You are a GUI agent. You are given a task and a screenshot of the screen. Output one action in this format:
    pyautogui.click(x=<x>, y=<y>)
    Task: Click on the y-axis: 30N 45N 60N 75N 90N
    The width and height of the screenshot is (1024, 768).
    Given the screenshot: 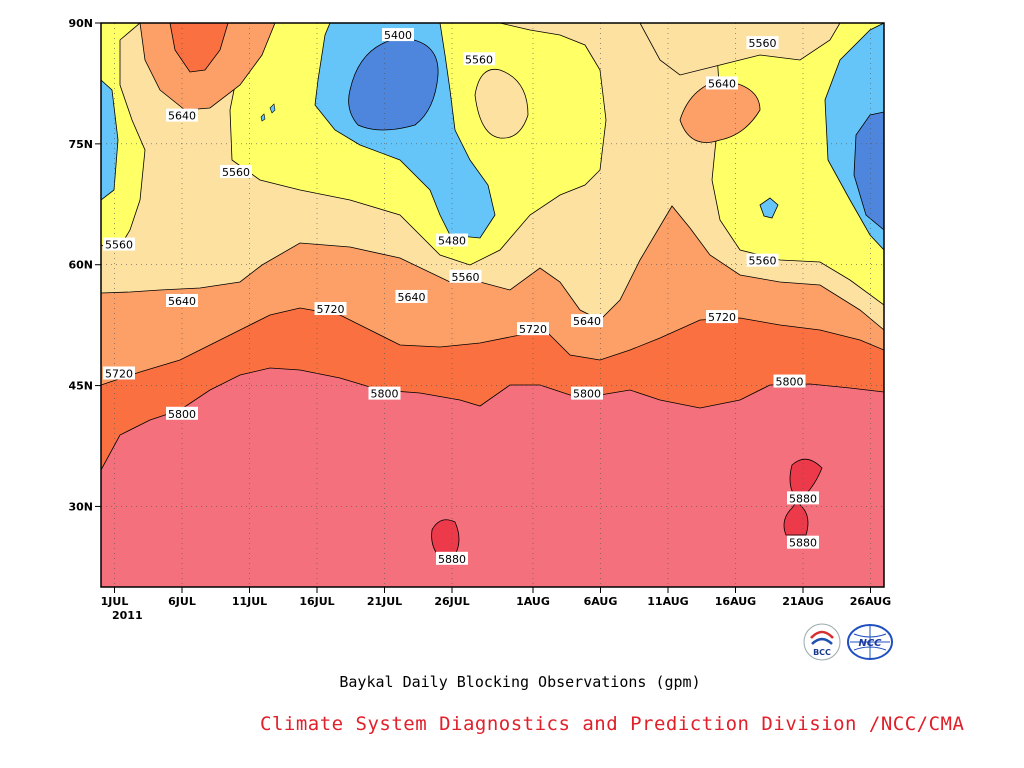 What is the action you would take?
    pyautogui.click(x=84, y=265)
    